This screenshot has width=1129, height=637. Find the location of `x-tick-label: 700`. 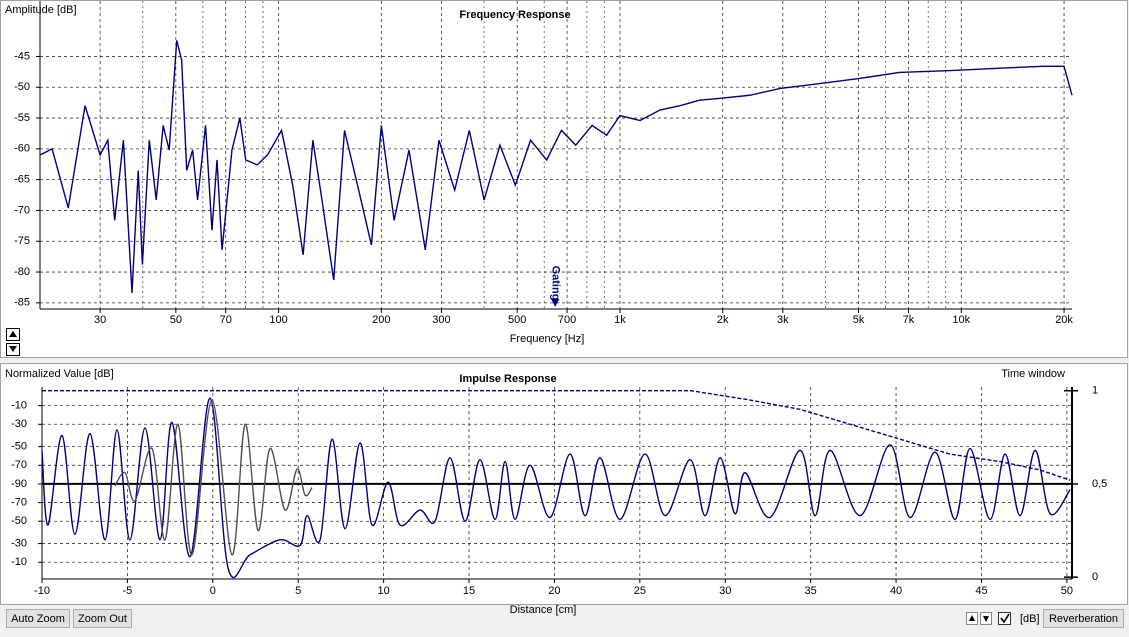

x-tick-label: 700 is located at coordinates (567, 320).